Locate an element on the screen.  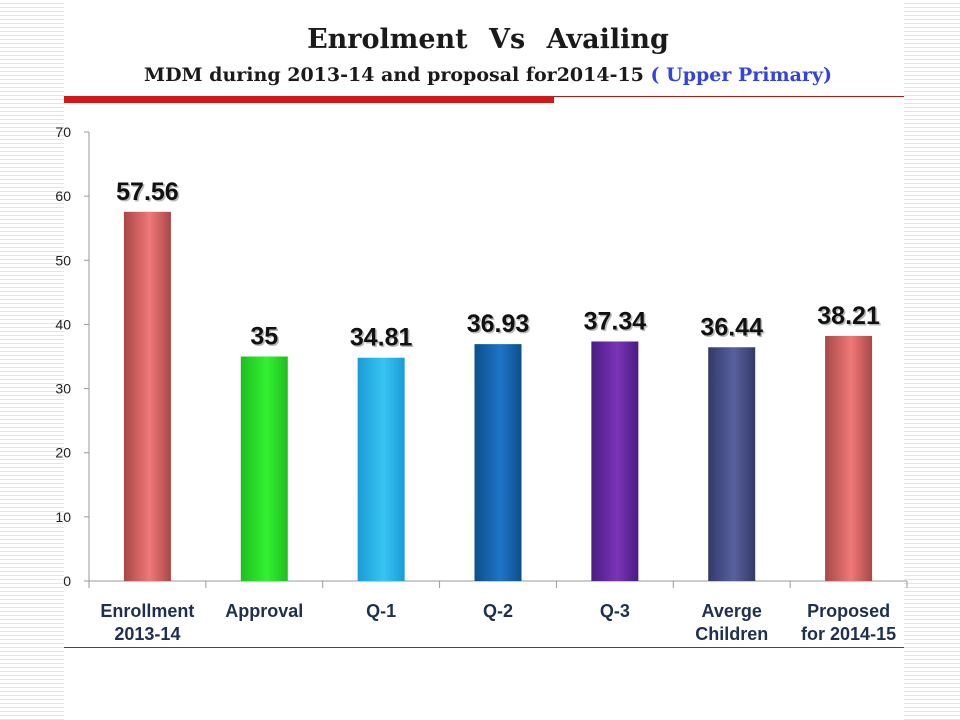
y-tick-label: 30 is located at coordinates (63, 389).